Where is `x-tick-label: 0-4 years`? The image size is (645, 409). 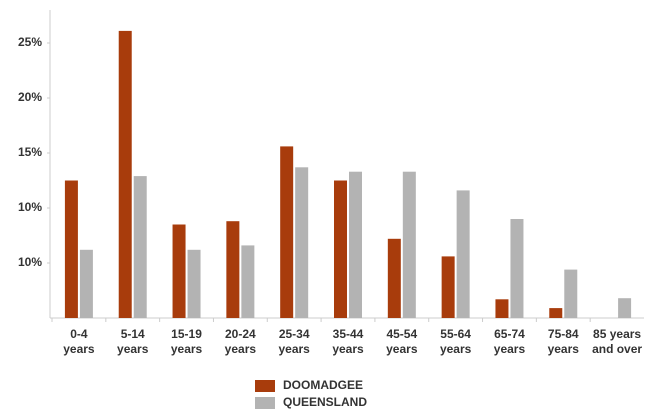
x-tick-label: 0-4 years is located at coordinates (79, 341).